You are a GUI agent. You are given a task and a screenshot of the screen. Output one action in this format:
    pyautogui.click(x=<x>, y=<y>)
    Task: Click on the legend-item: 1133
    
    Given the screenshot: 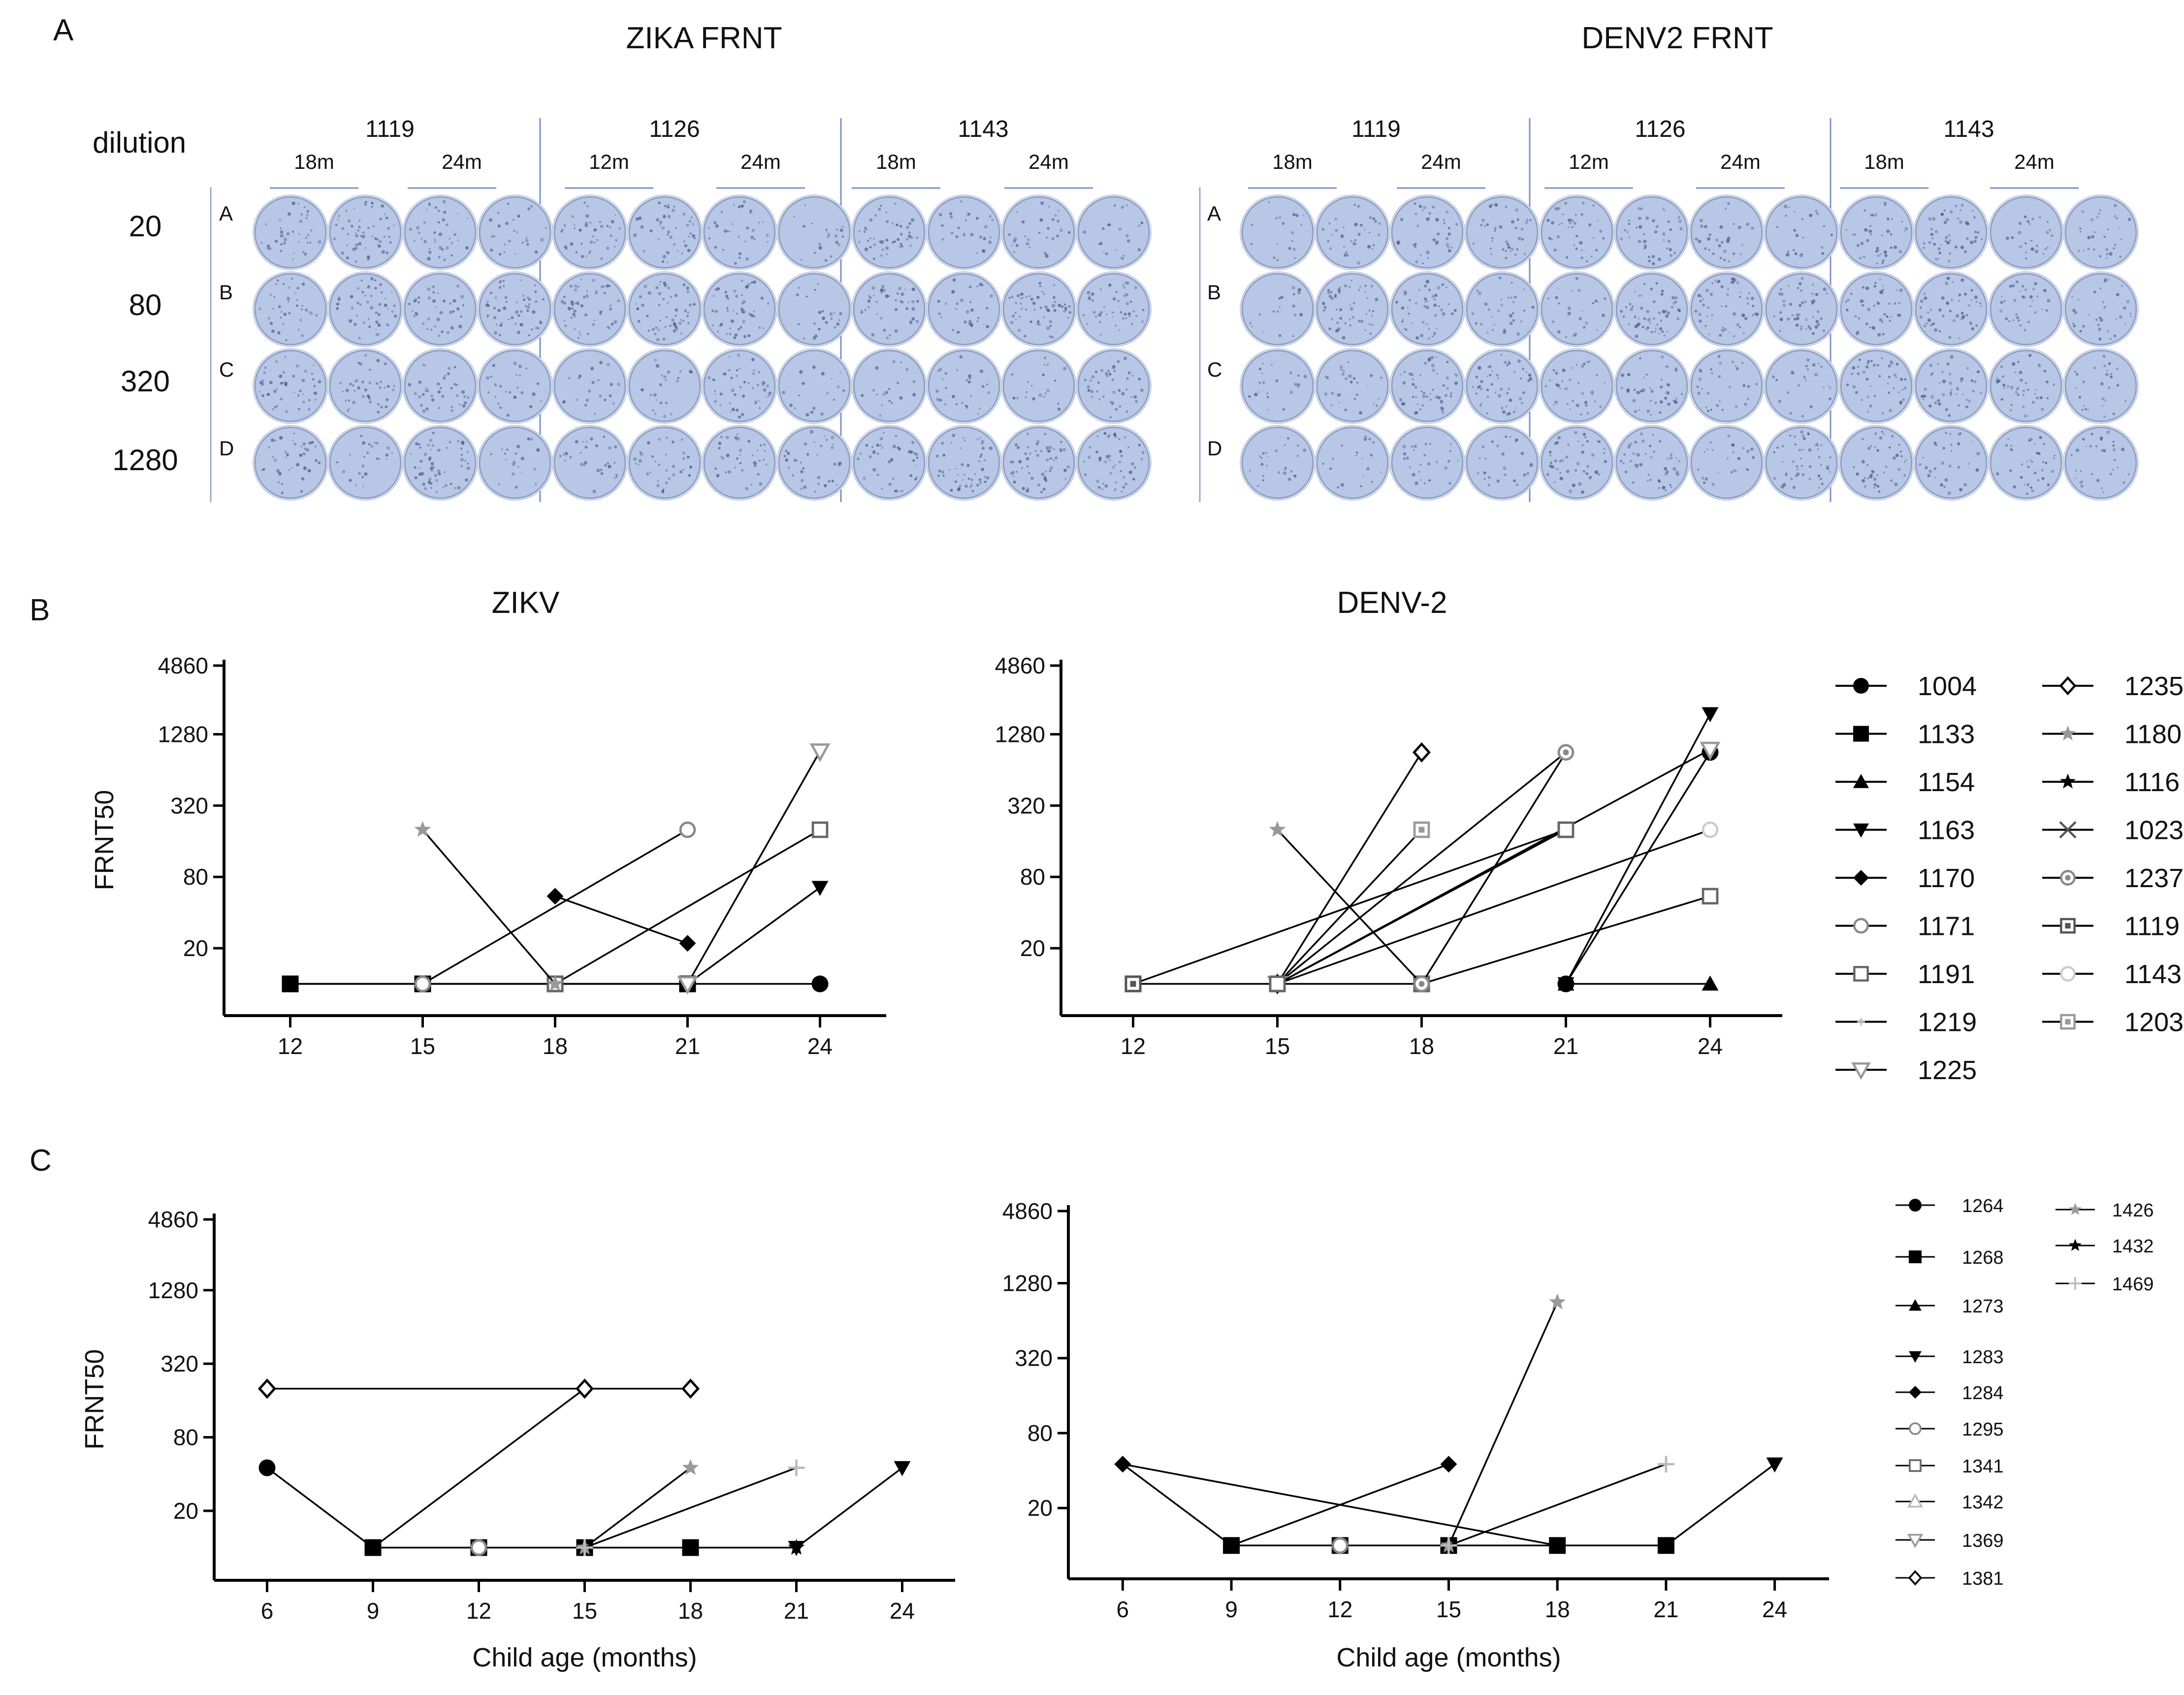 What is the action you would take?
    pyautogui.click(x=1905, y=734)
    